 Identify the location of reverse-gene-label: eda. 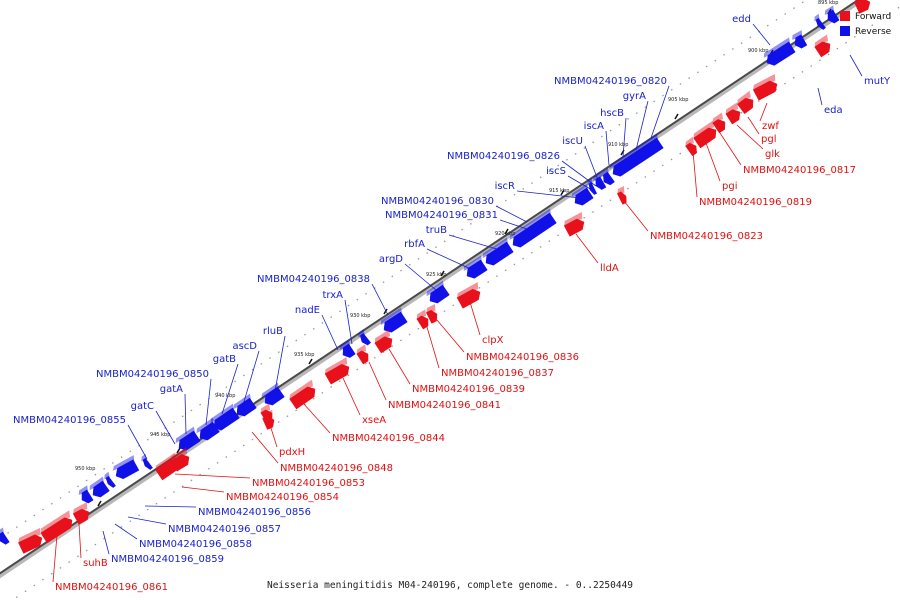
(833, 110).